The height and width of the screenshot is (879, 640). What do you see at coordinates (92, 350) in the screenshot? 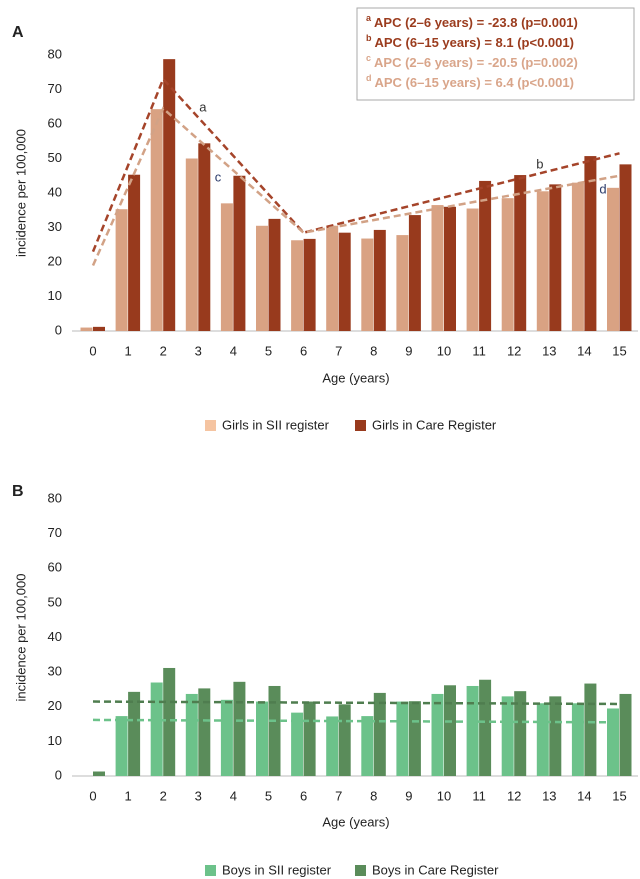
I see `x-tick-label: 0` at bounding box center [92, 350].